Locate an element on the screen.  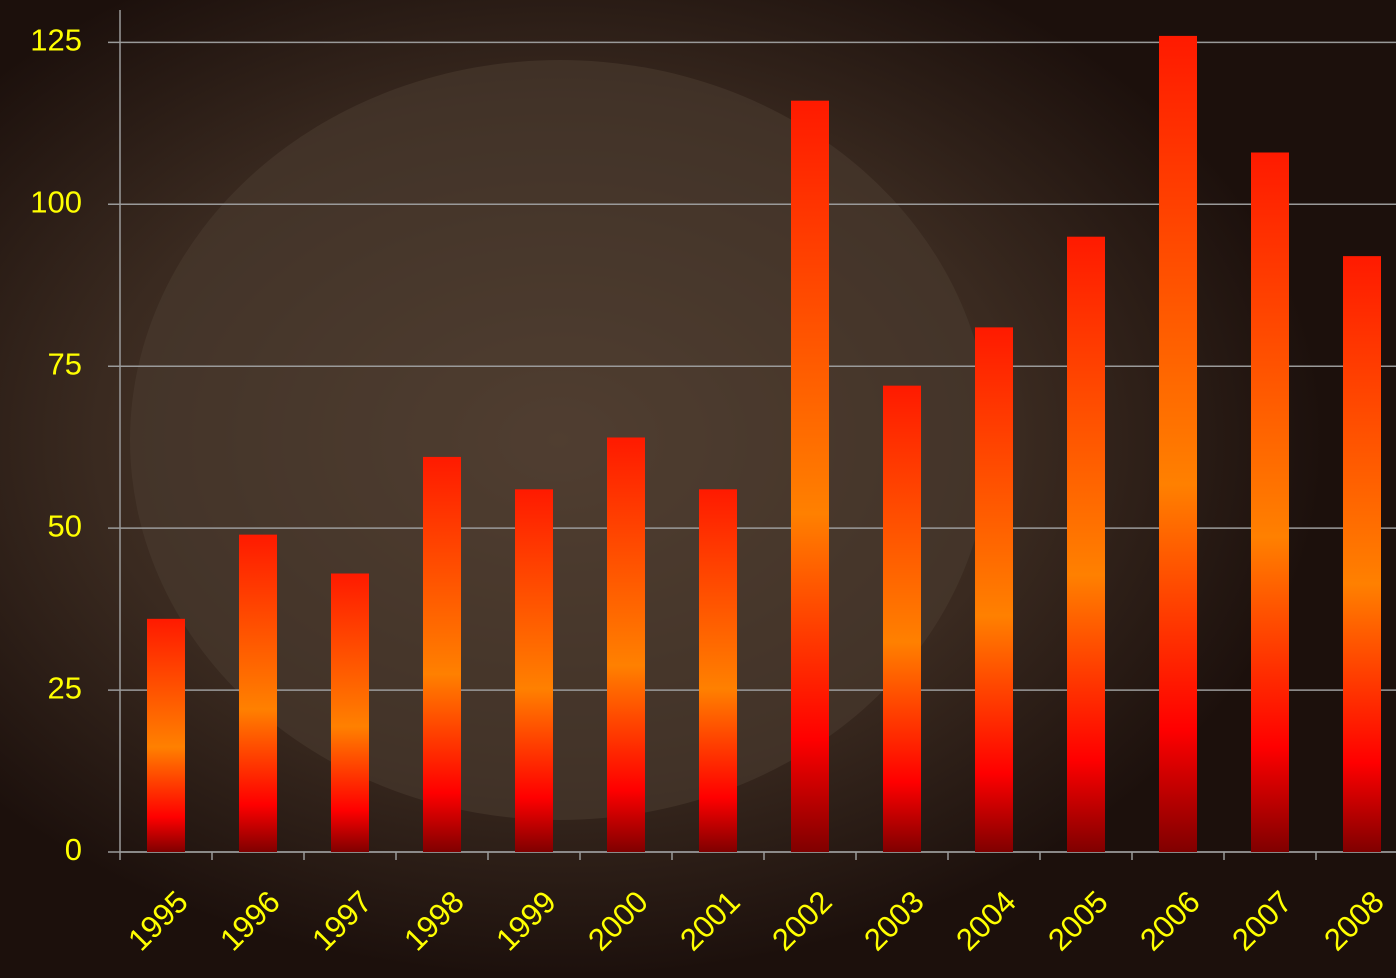
y-tick-label: 125 is located at coordinates (56, 40).